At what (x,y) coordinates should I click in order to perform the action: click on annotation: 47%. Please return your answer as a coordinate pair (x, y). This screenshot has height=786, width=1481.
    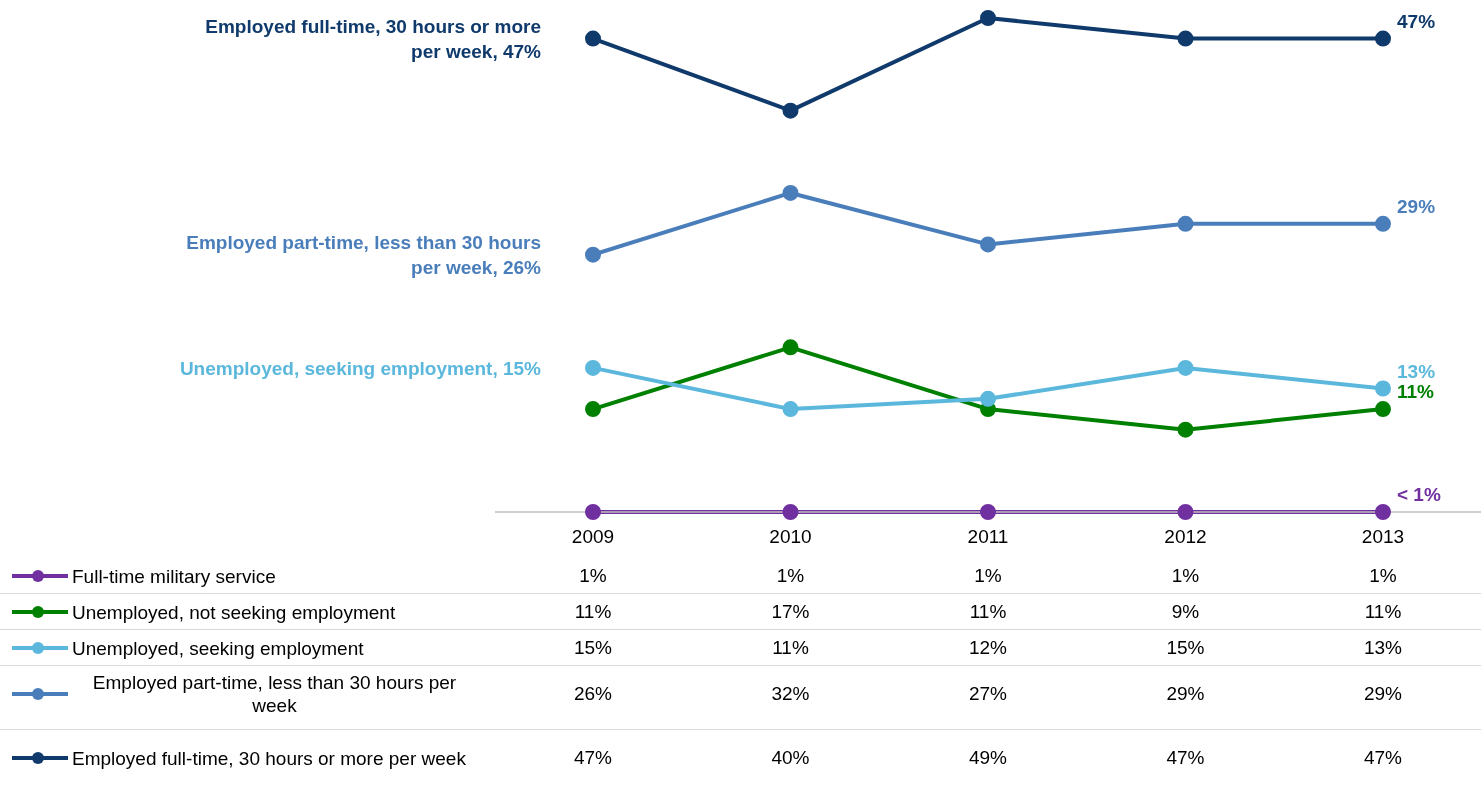
    Looking at the image, I should click on (1416, 21).